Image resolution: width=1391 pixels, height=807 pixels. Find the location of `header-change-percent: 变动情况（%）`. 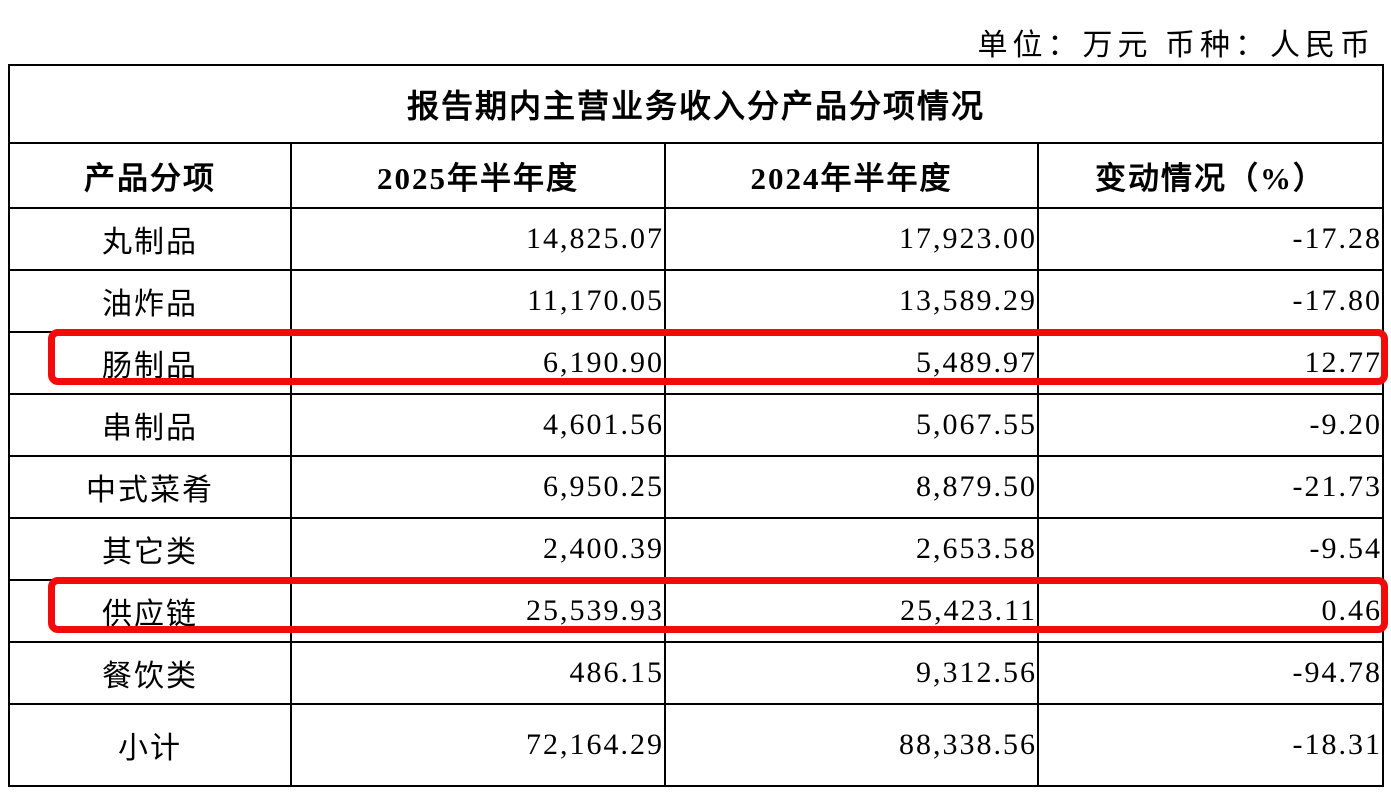

header-change-percent: 变动情况（%） is located at coordinates (1210, 175).